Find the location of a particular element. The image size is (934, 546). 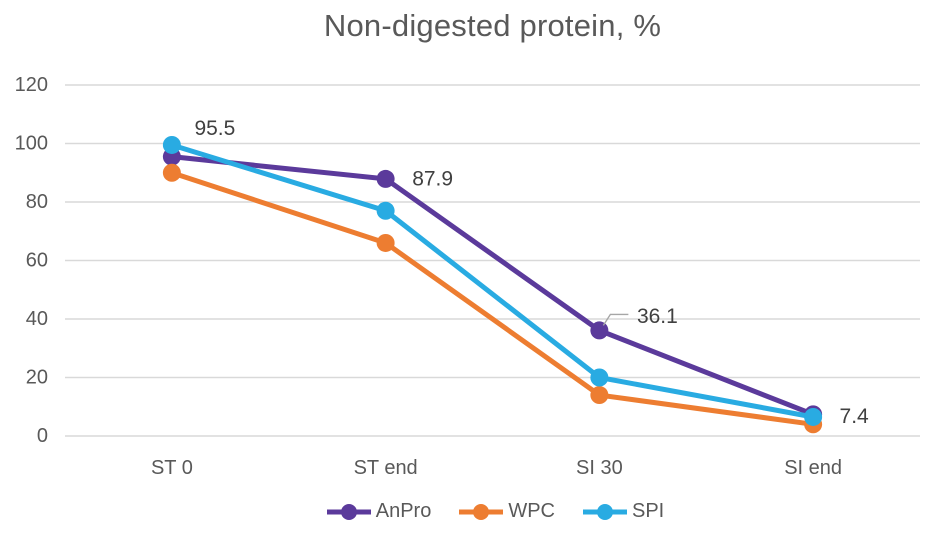

legend-item-wpc: WPC is located at coordinates (506, 511).